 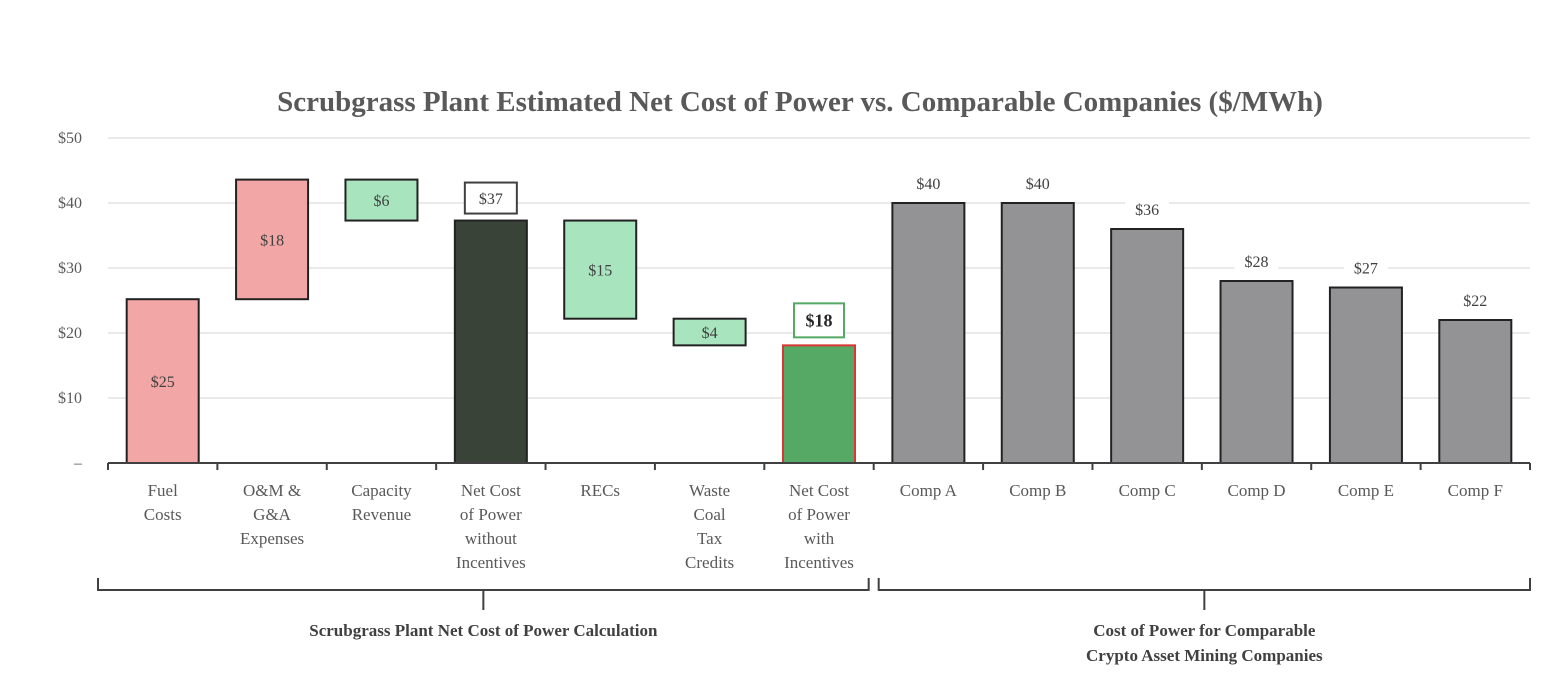 I want to click on x-tick-label: Waste, so click(x=709, y=490).